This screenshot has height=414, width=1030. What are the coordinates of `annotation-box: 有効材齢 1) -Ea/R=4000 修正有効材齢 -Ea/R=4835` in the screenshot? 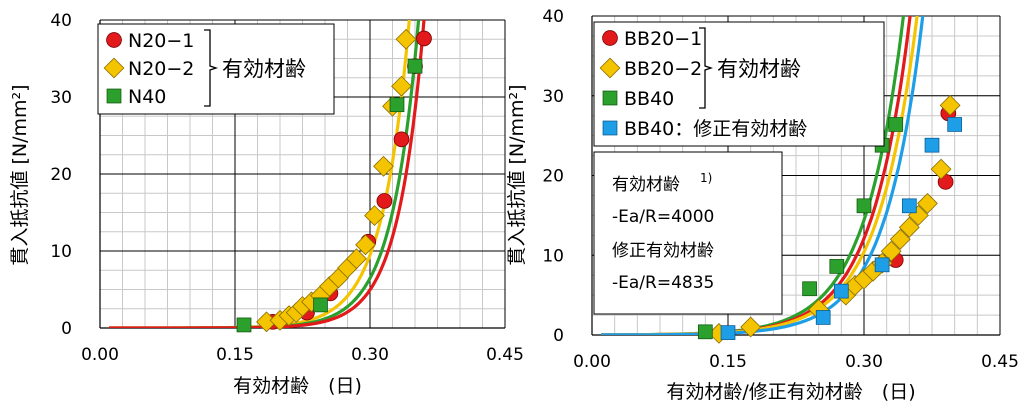 It's located at (688, 233).